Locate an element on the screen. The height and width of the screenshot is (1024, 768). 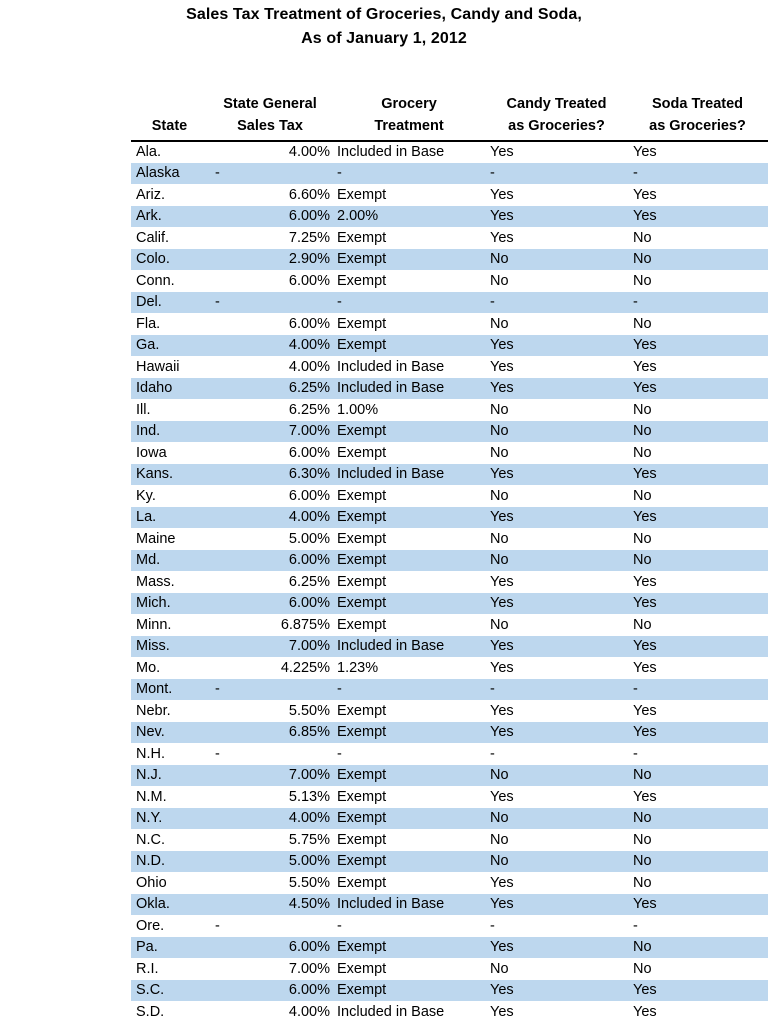
cell-state: N.C. is located at coordinates (150, 839).